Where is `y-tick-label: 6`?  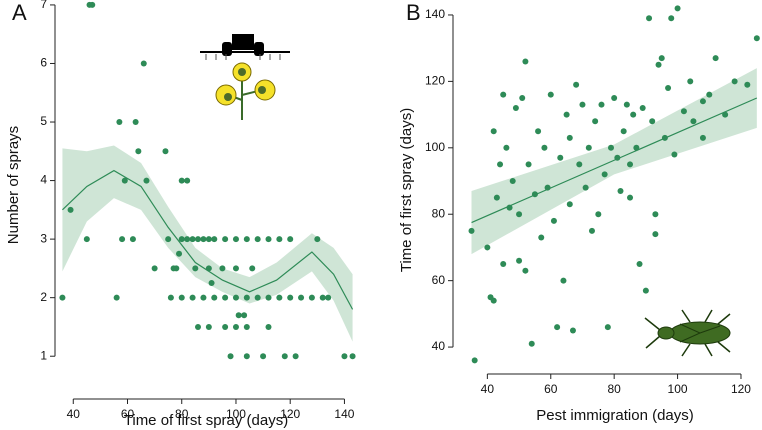 y-tick-label: 6 is located at coordinates (43, 63).